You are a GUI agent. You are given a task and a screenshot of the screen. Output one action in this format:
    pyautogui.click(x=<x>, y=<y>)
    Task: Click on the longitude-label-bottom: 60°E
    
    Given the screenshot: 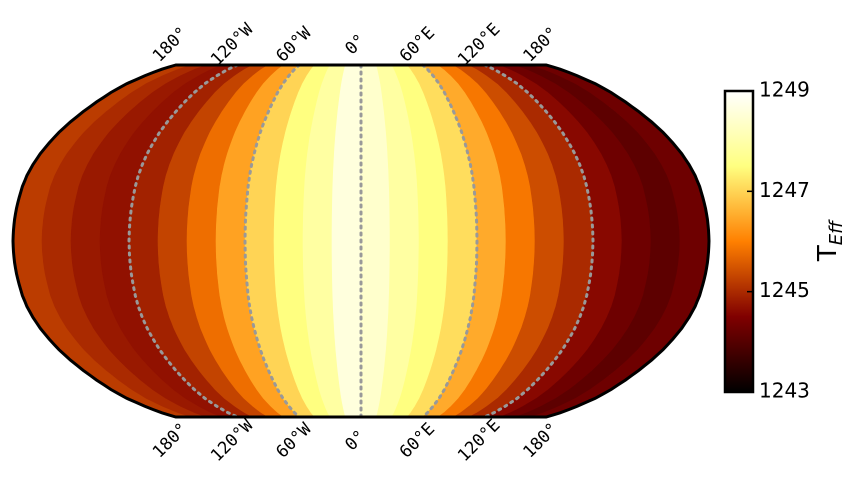 What is the action you would take?
    pyautogui.click(x=417, y=440)
    